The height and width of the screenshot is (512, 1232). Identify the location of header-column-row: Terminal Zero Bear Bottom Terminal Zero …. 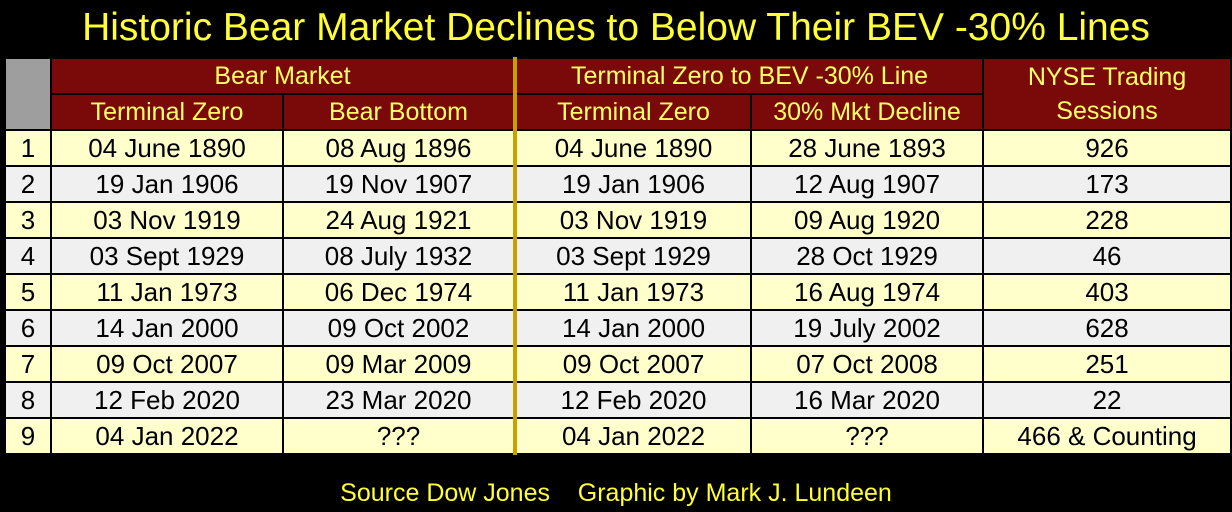
(618, 112).